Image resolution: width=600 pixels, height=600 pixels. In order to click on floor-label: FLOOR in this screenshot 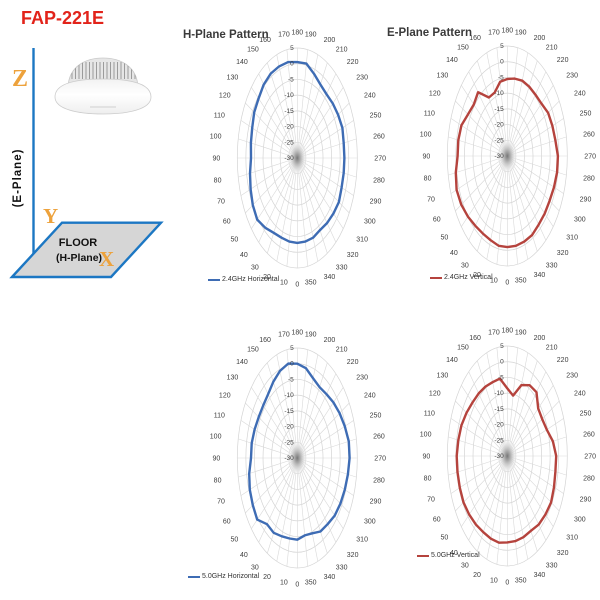, I will do `click(78, 243)`.